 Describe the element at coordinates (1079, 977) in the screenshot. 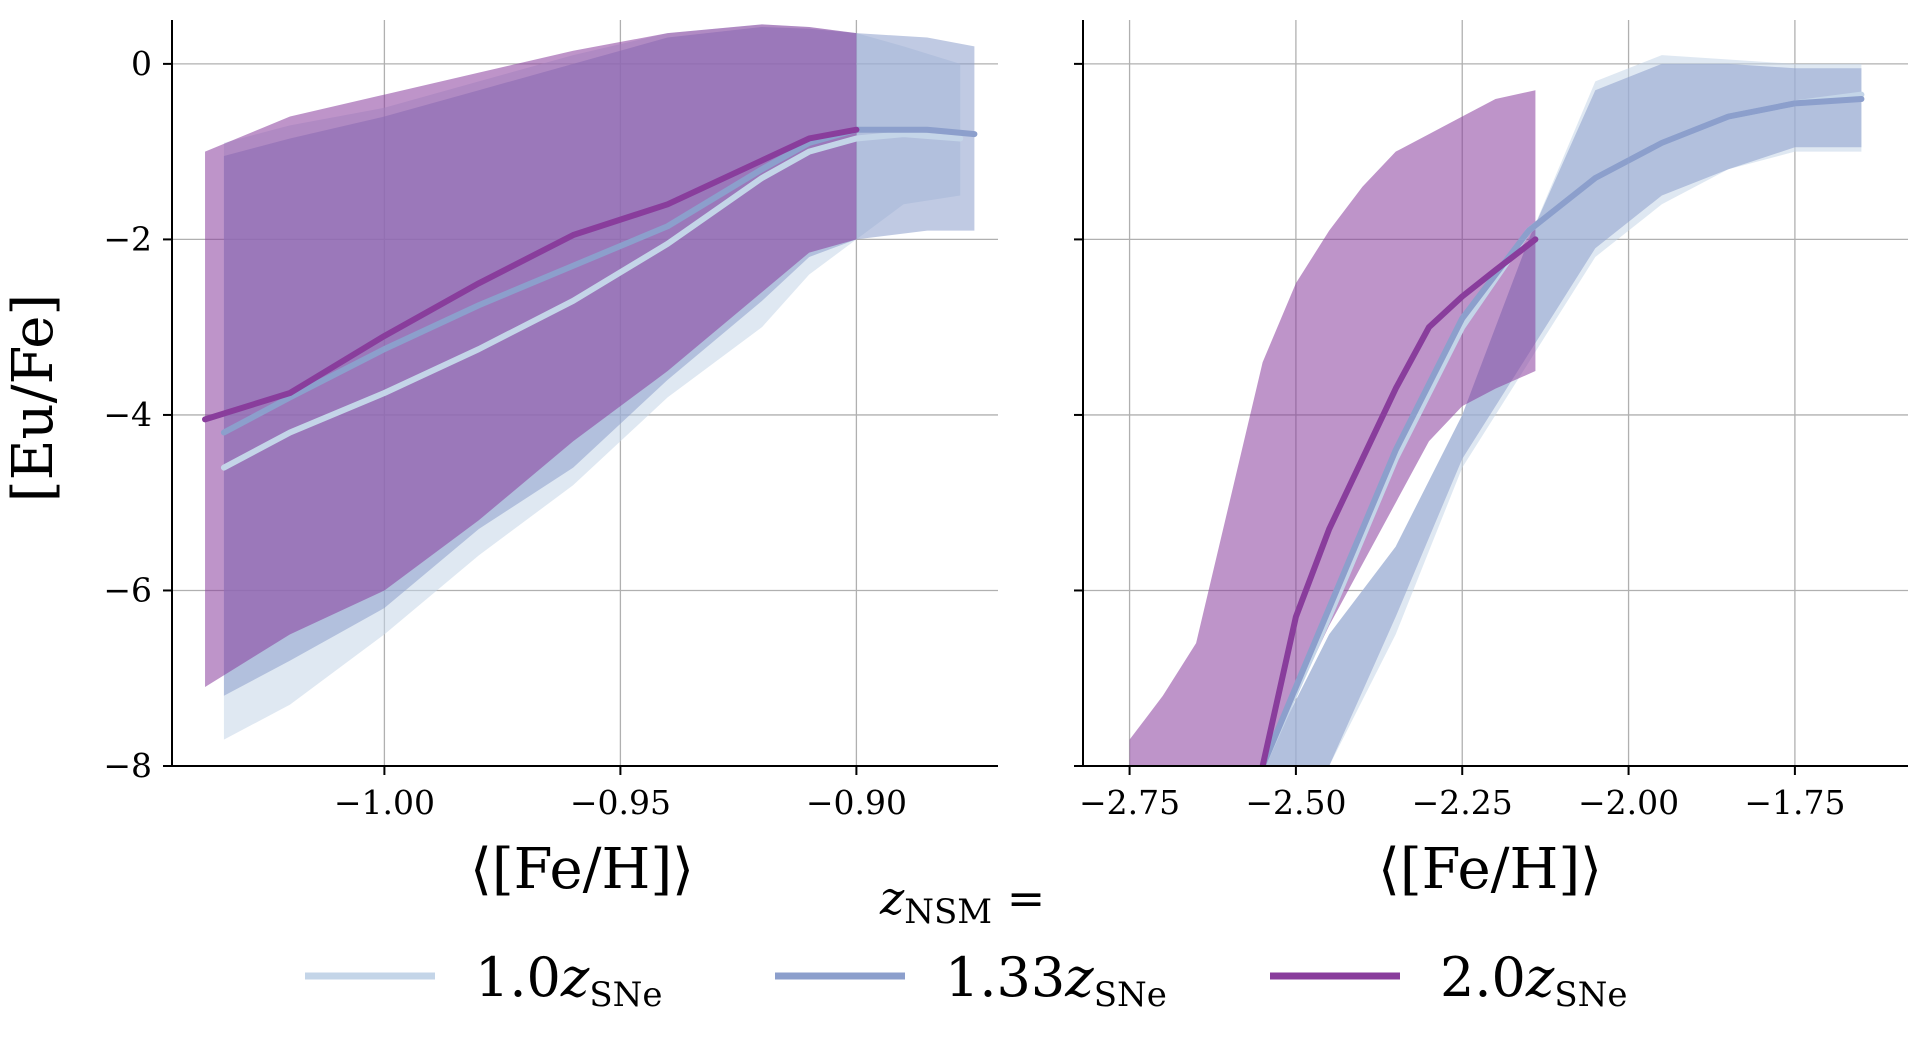

I see `legend-symbol-z133: z` at that location.